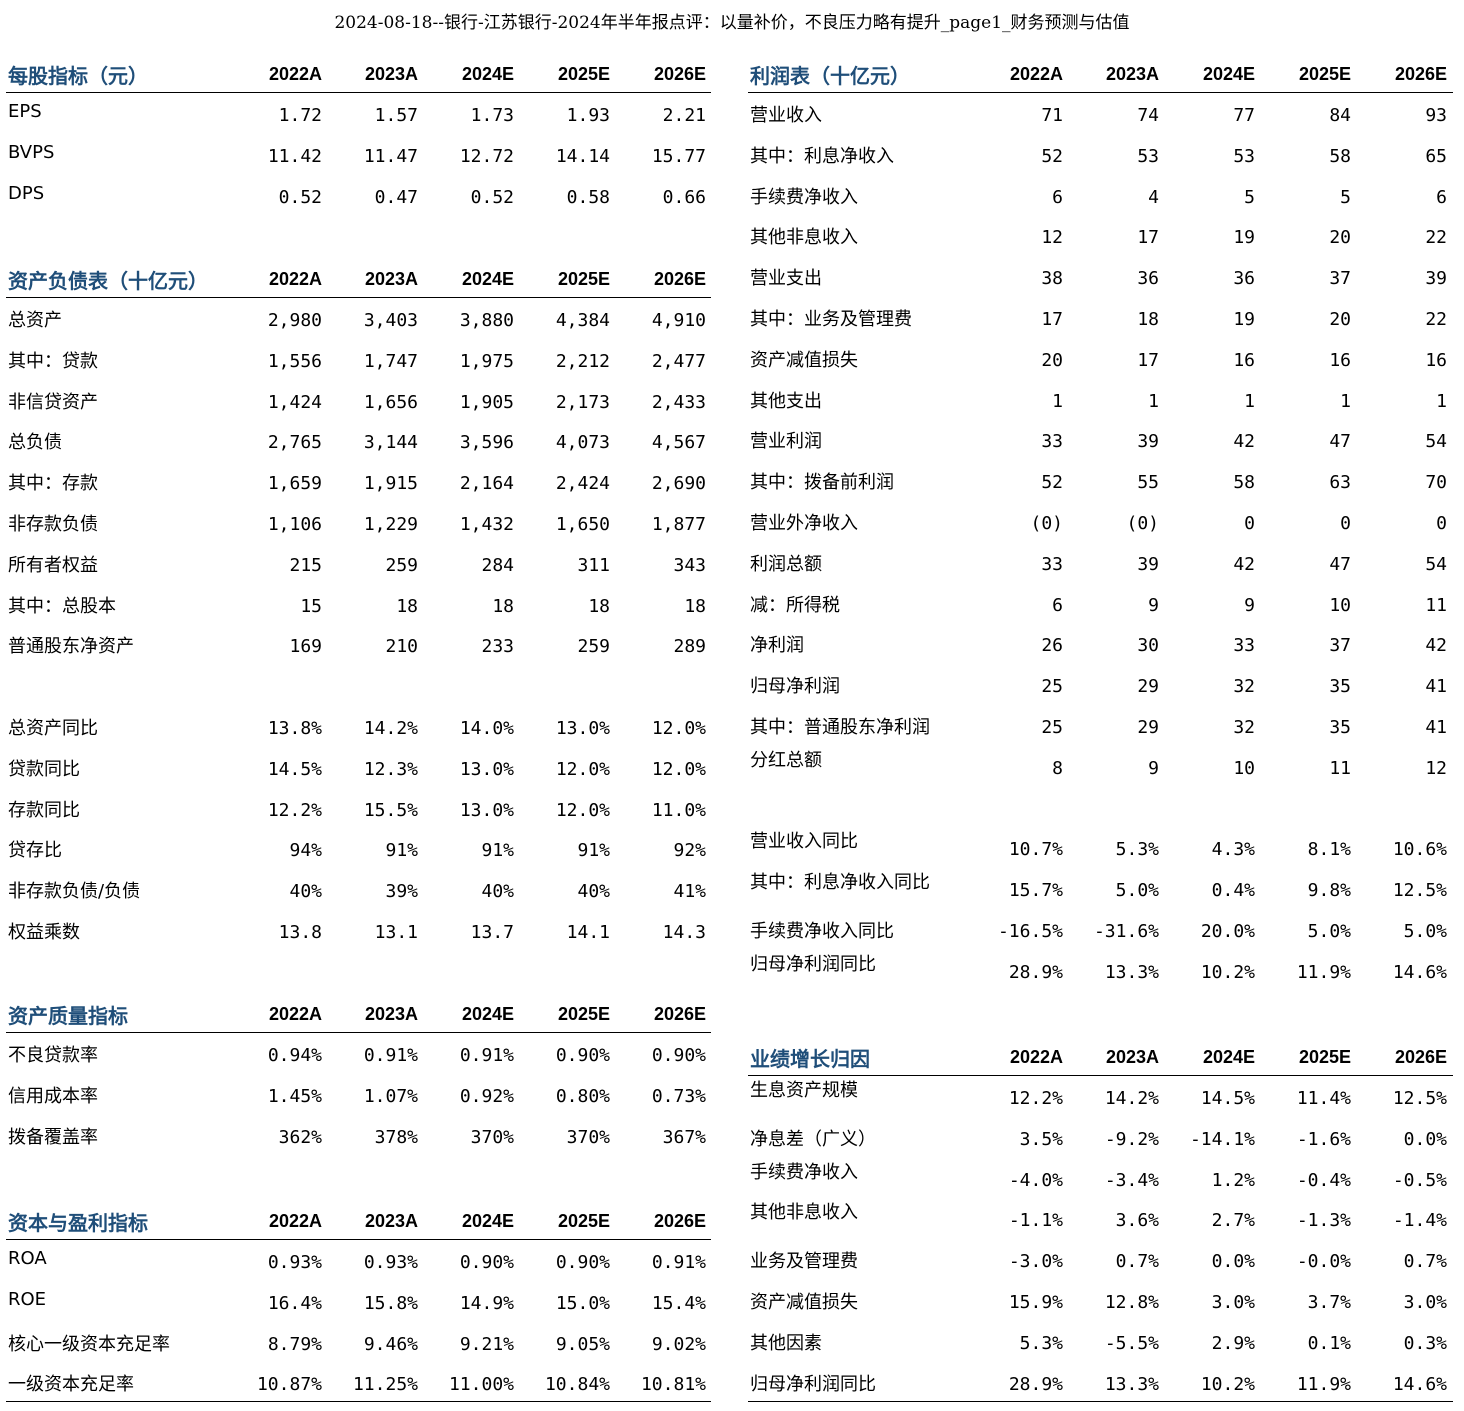 This screenshot has width=1464, height=1411. Describe the element at coordinates (358, 318) in the screenshot. I see `table-row: 总资产 2,980 3,403 3,880 4,384 4,910` at that location.